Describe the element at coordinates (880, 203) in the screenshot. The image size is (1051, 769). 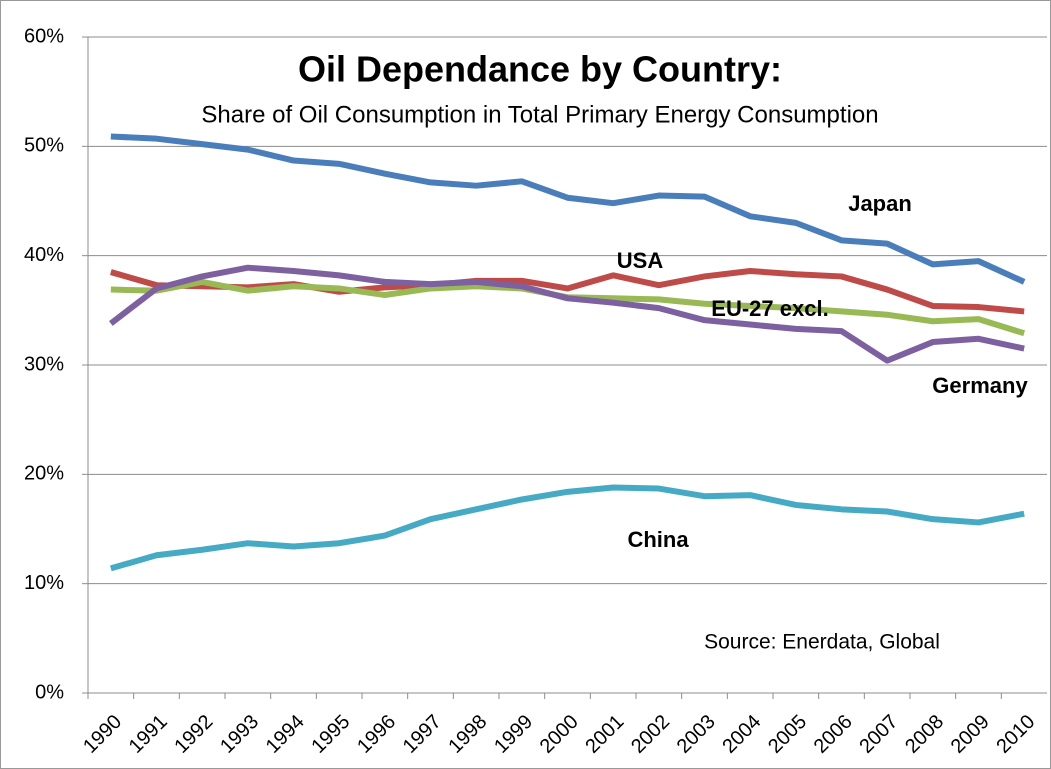
I see `series-label: Japan` at that location.